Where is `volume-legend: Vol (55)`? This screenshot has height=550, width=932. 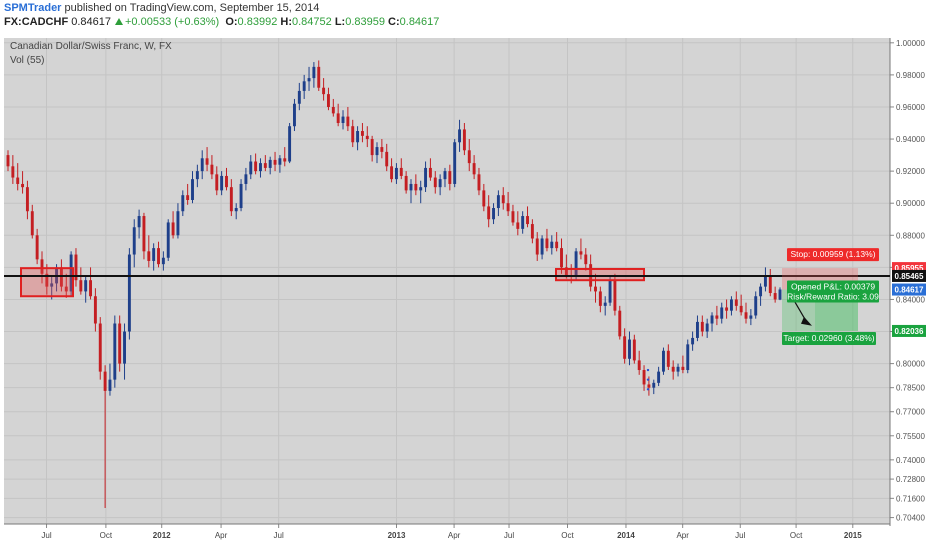
volume-legend: Vol (55) is located at coordinates (27, 60).